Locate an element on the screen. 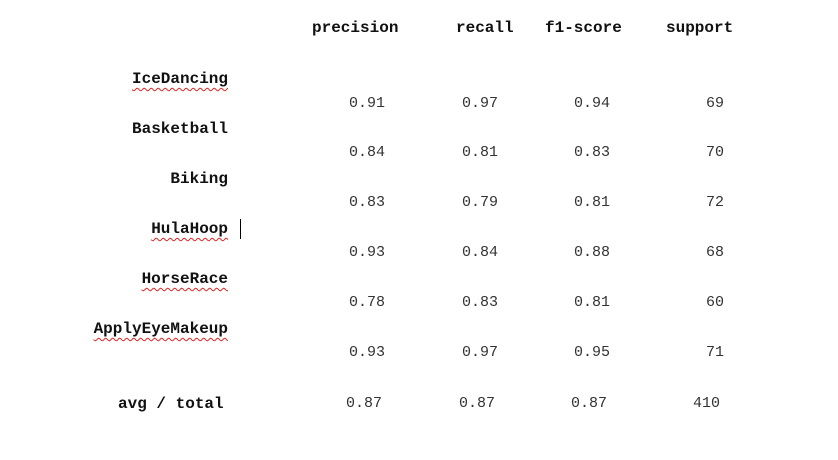 The image size is (838, 460). cell-precision: 0.91 is located at coordinates (366, 103).